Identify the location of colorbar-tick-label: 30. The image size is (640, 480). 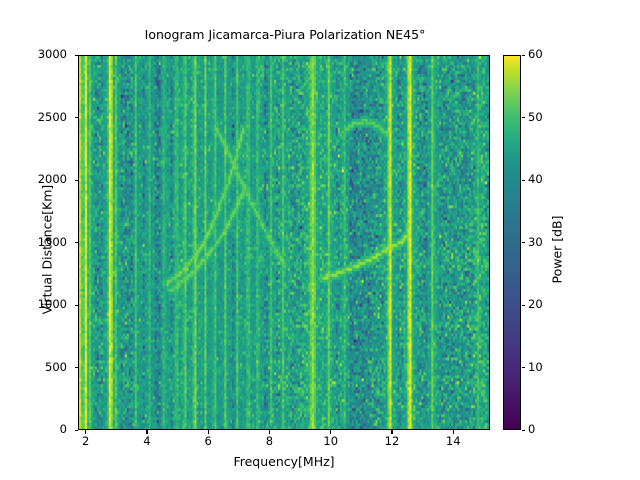
(535, 241).